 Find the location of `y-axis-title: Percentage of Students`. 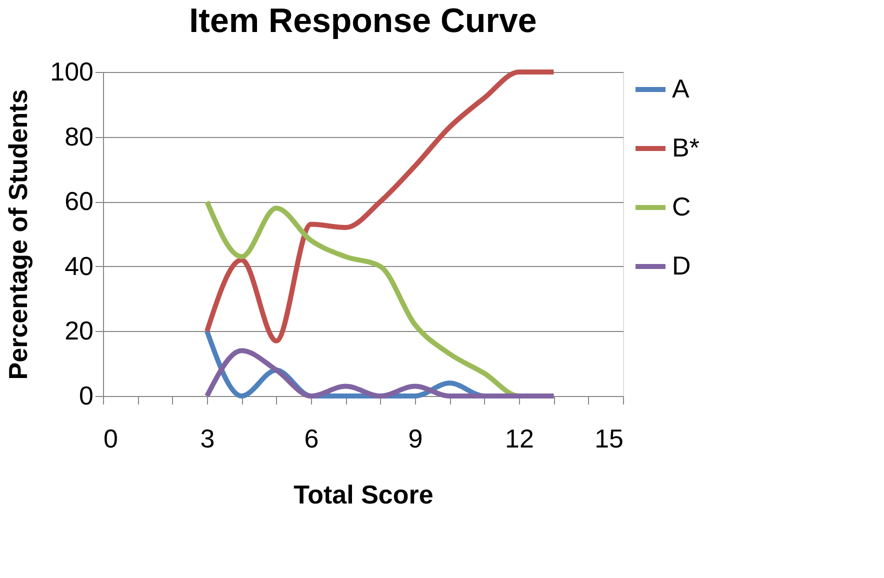

y-axis-title: Percentage of Students is located at coordinates (18, 234).